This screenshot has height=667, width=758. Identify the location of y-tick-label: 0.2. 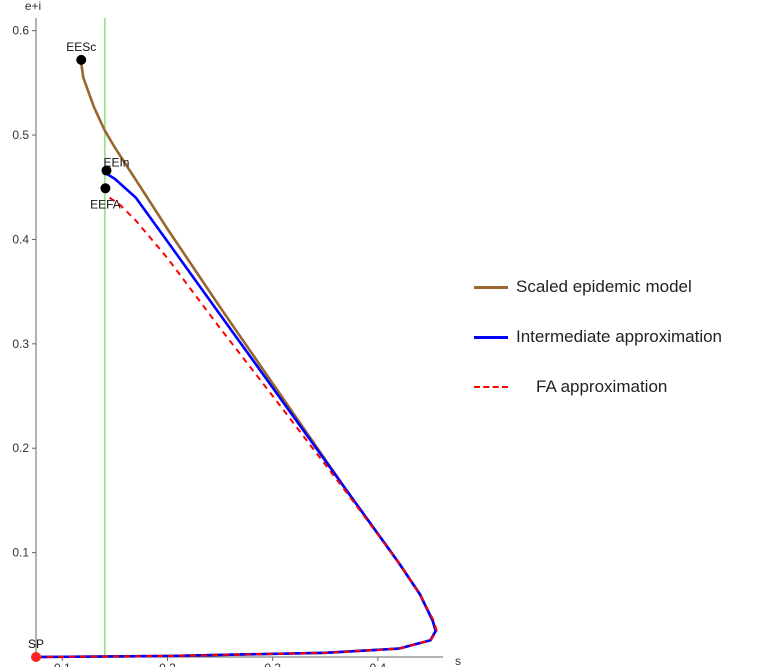
(20, 448).